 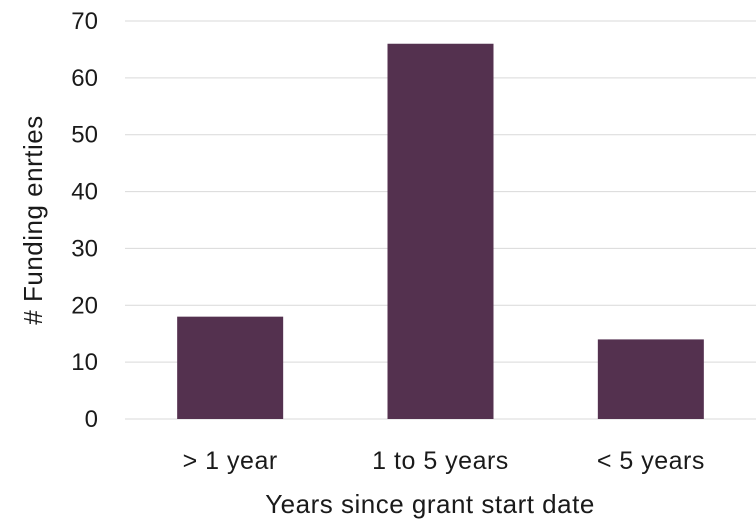 I want to click on y-tick-label: 50, so click(x=84, y=135).